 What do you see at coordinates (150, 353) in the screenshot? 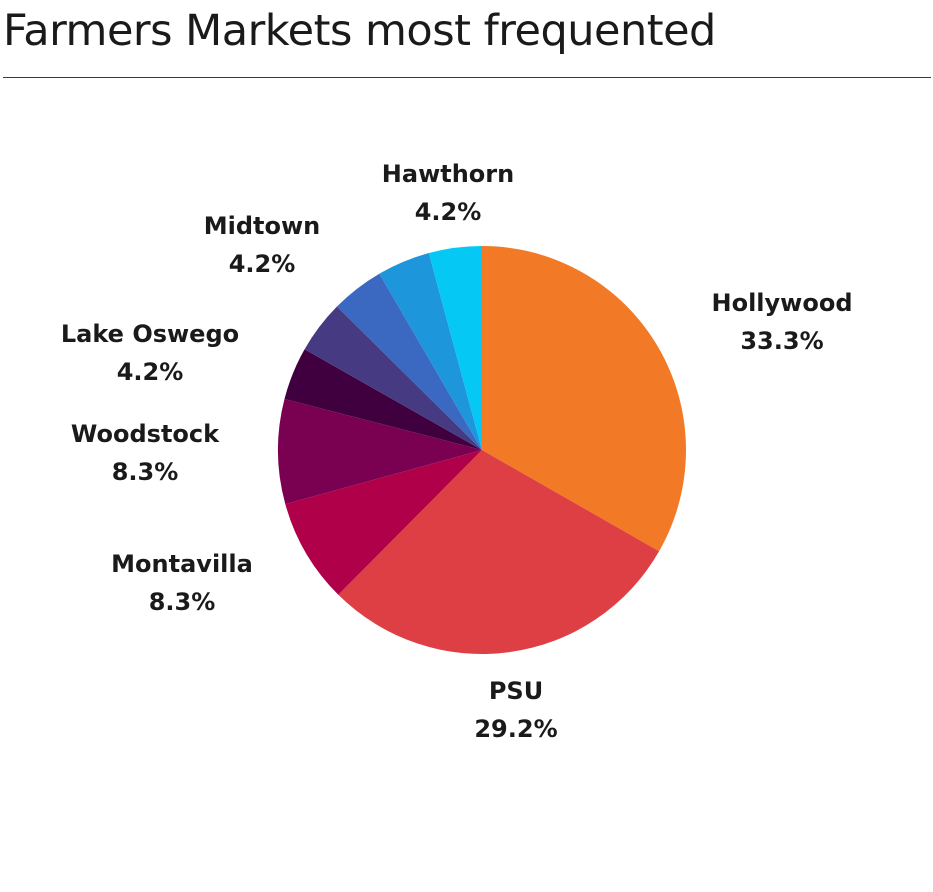
I see `slice-label-lake-oswego: Lake Oswego 4.2%` at bounding box center [150, 353].